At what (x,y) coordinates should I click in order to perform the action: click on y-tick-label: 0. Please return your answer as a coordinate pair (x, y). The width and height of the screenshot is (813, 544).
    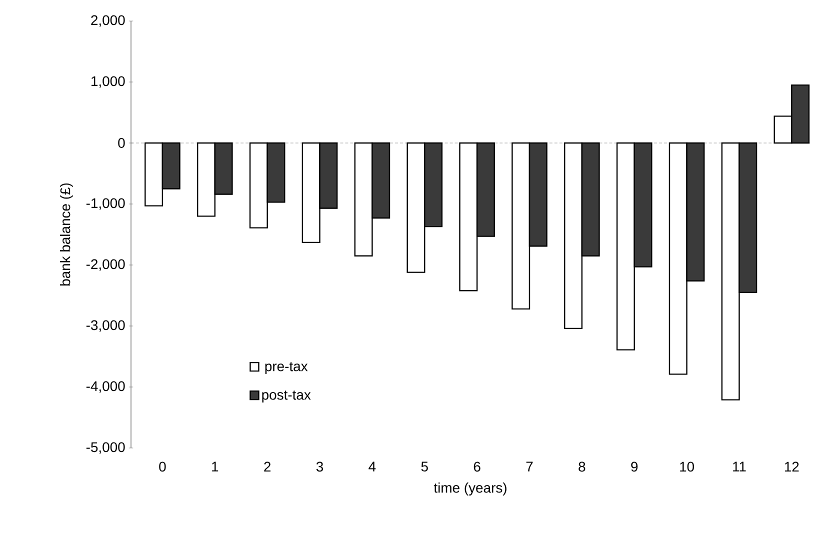
    Looking at the image, I should click on (121, 143).